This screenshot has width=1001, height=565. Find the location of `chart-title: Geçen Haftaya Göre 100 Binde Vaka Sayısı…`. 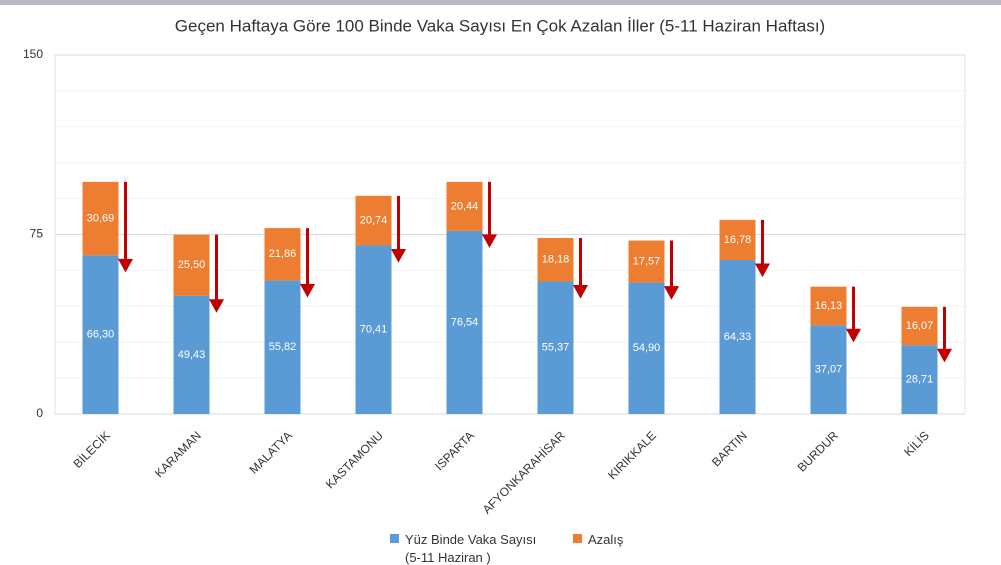

chart-title: Geçen Haftaya Göre 100 Binde Vaka Sayısı… is located at coordinates (500, 25).